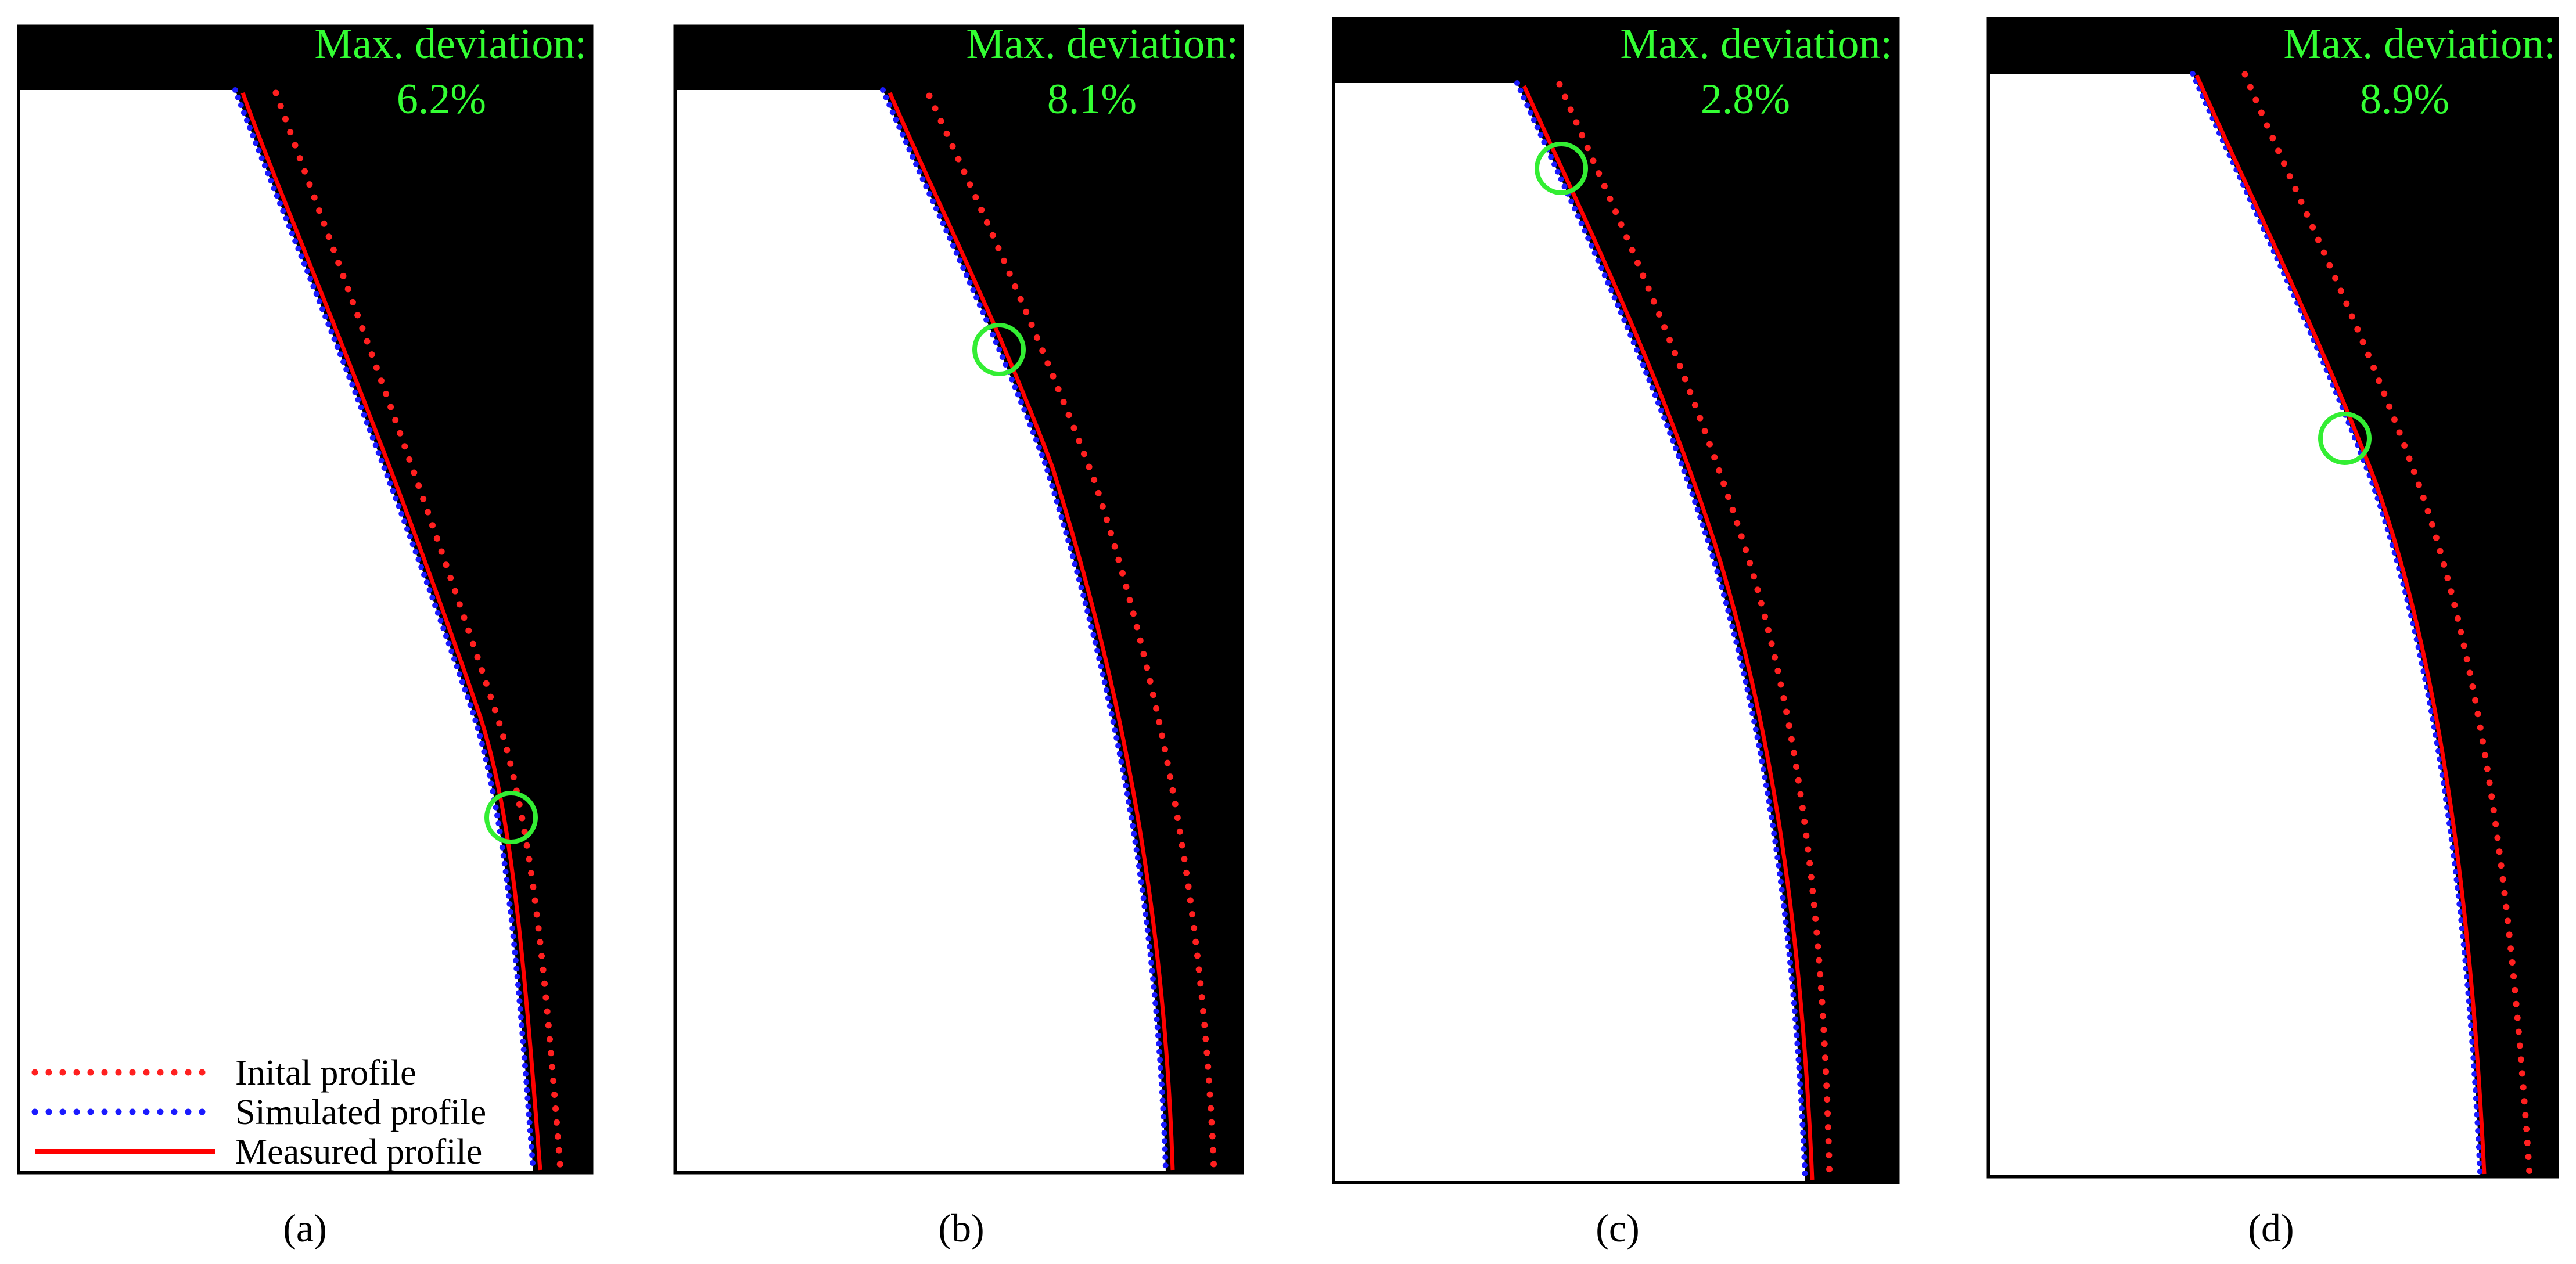  I want to click on legend-measured-label: Measured profile, so click(358, 1152).